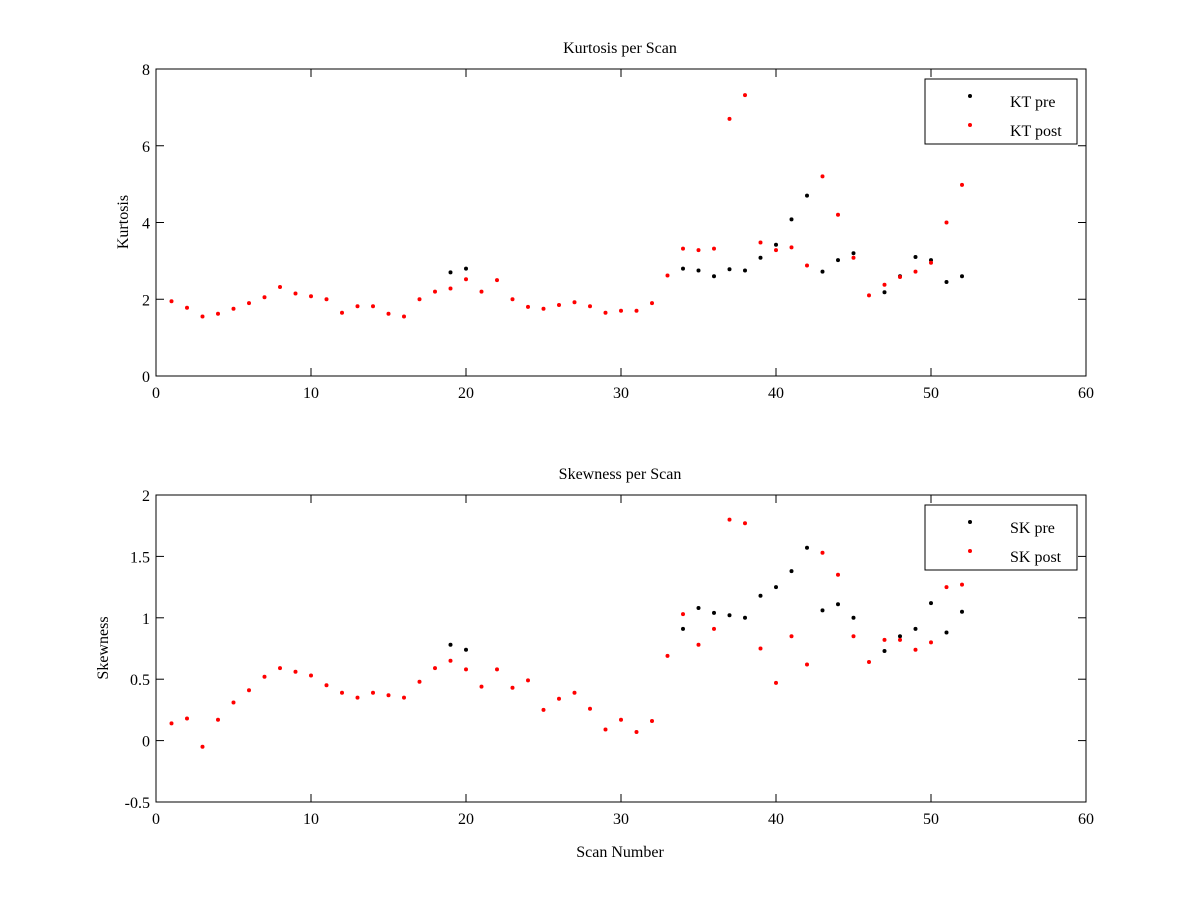 The image size is (1200, 900). I want to click on kurtosis-y-tick-label: 8, so click(146, 70).